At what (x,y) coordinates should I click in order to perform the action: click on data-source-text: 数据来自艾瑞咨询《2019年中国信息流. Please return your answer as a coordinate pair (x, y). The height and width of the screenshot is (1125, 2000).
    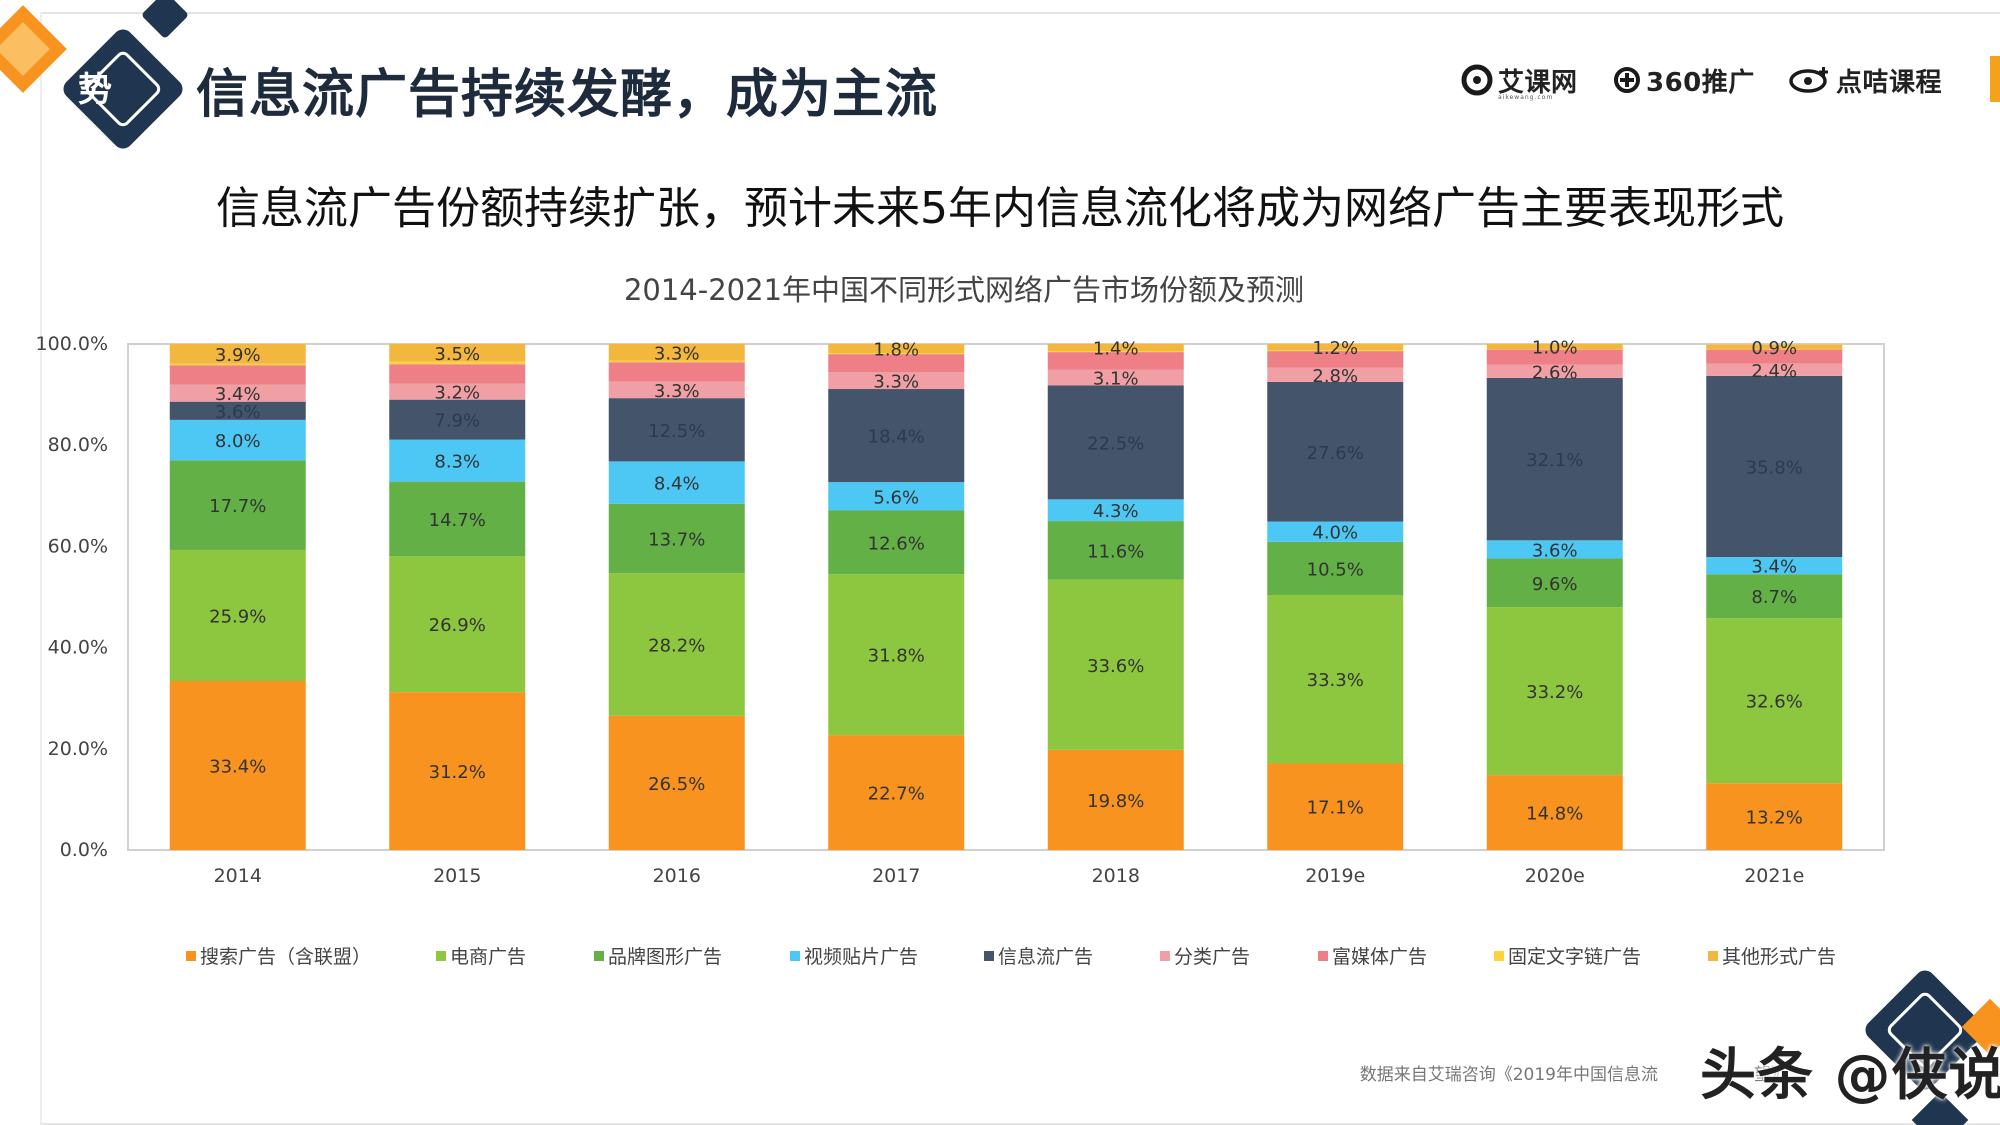
    Looking at the image, I should click on (1508, 1075).